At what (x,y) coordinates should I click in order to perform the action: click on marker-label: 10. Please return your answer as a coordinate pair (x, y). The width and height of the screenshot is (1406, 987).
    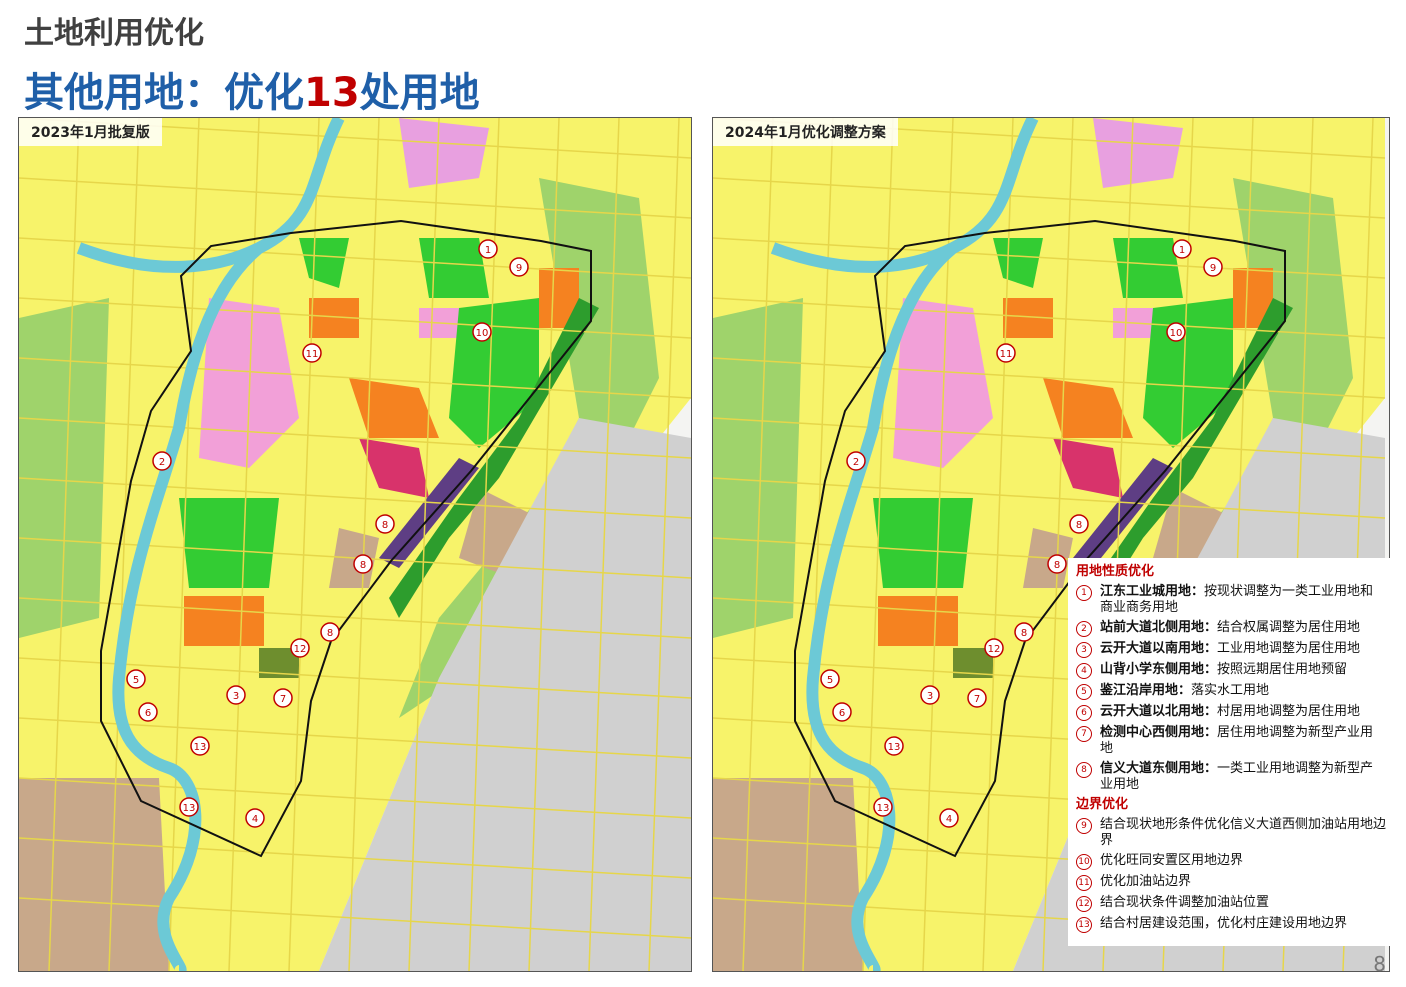
    Looking at the image, I should click on (1176, 333).